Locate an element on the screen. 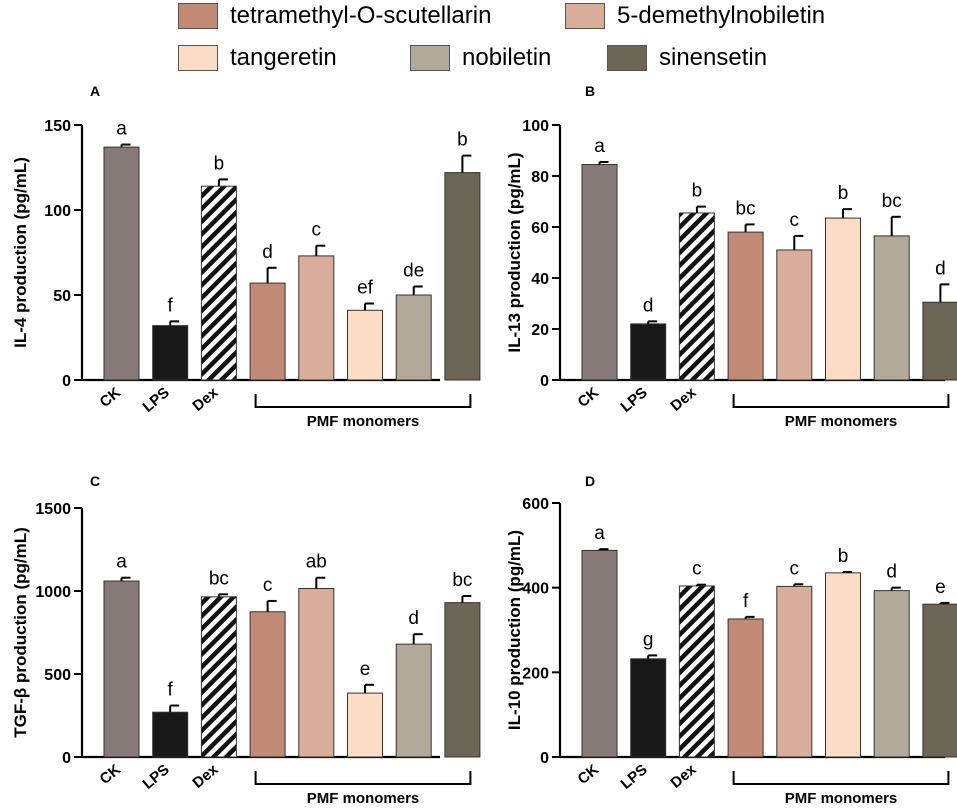 This screenshot has width=957, height=810. y-tick-label: 400 is located at coordinates (535, 589).